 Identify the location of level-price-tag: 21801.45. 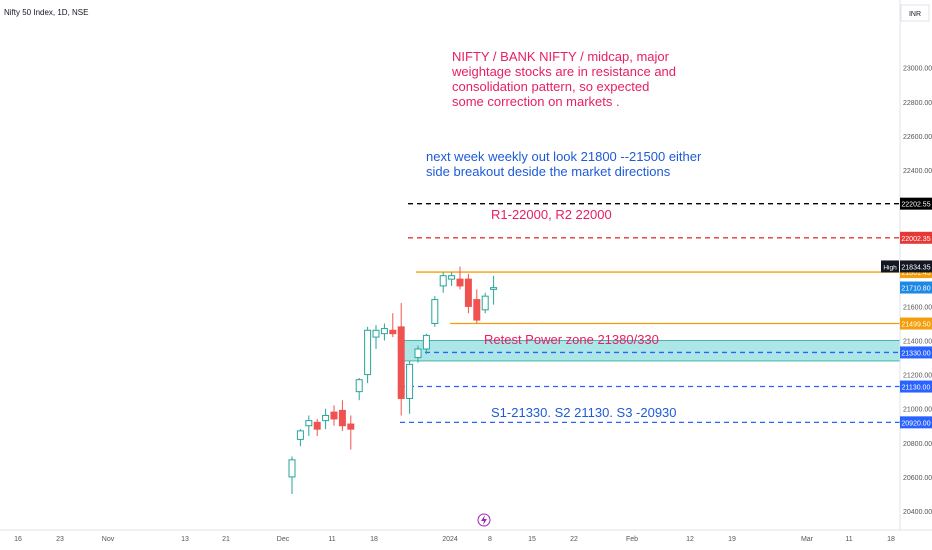
(915, 273).